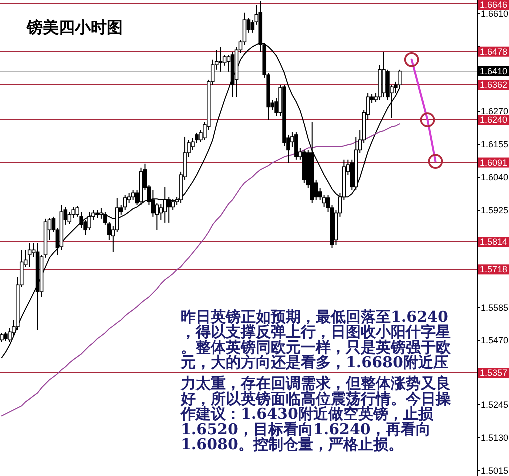 The width and height of the screenshot is (509, 476). I want to click on y-tick-label: 1.5470, so click(495, 341).